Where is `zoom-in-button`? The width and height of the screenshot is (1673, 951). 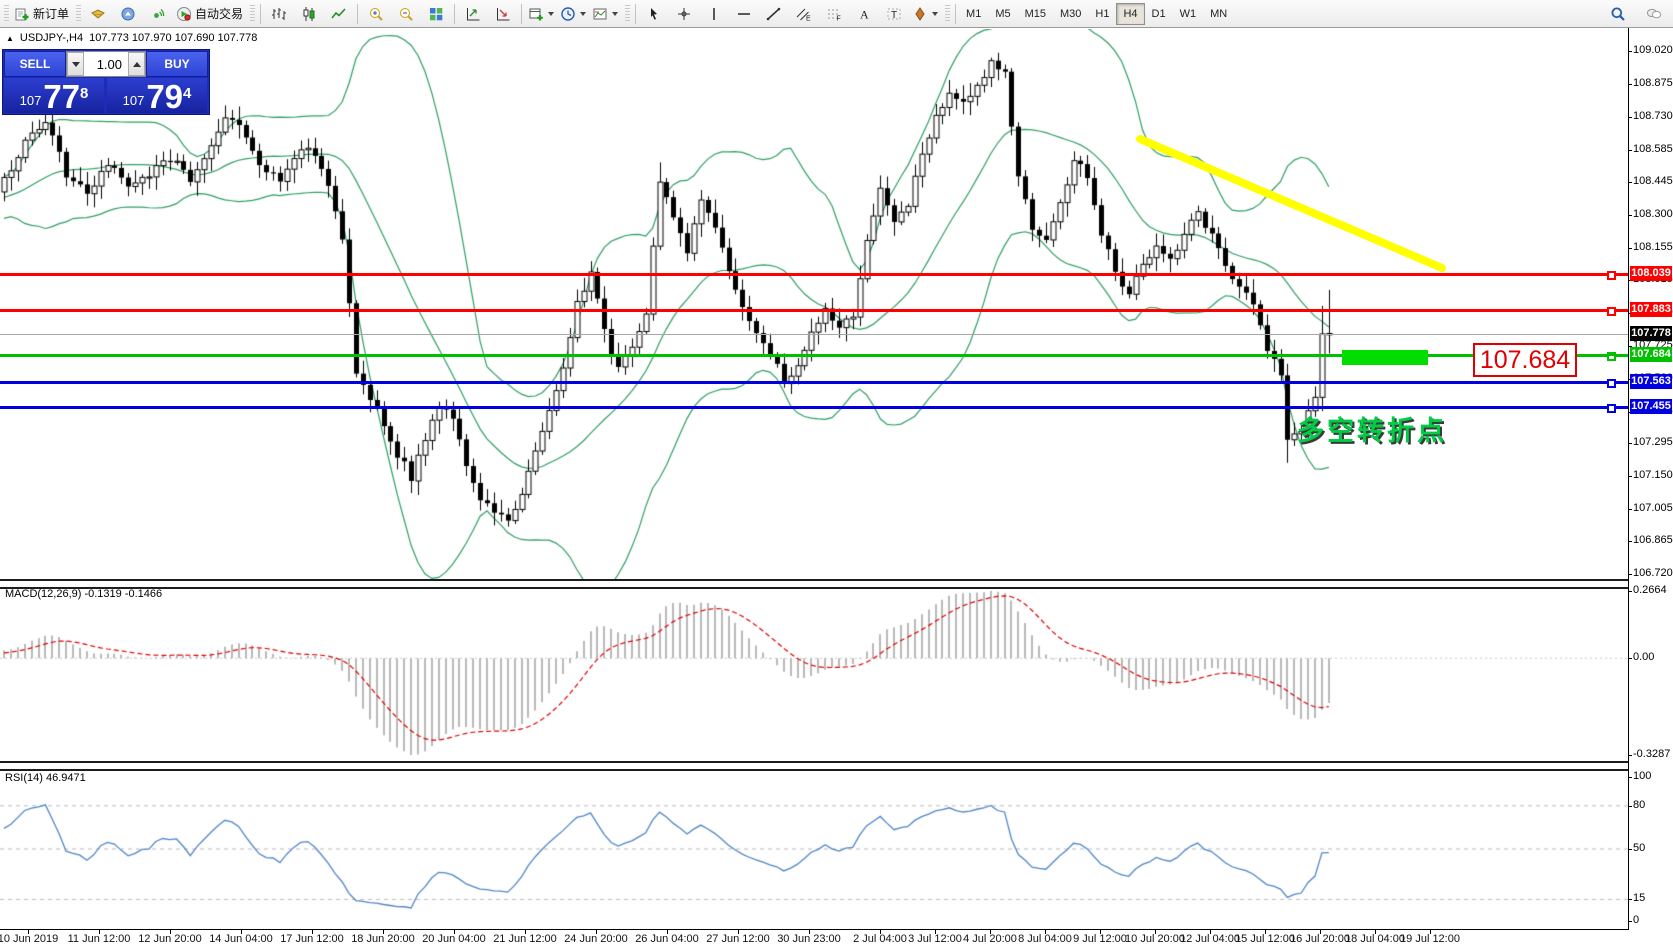
zoom-in-button is located at coordinates (376, 14).